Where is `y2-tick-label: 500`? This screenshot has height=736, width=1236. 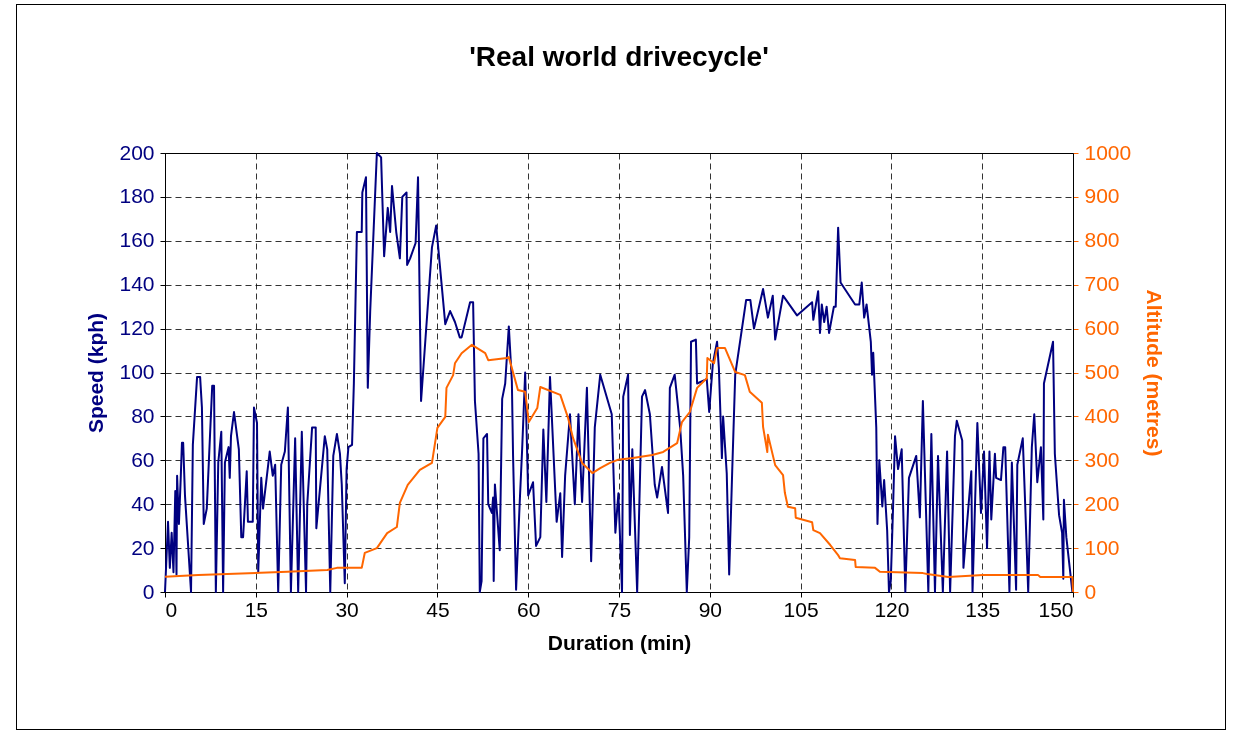 y2-tick-label: 500 is located at coordinates (1102, 371).